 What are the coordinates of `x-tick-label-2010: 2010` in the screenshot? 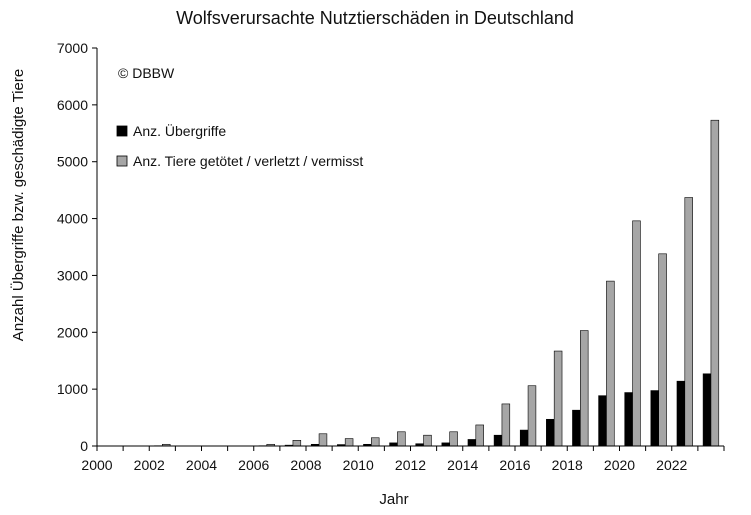 It's located at (358, 465).